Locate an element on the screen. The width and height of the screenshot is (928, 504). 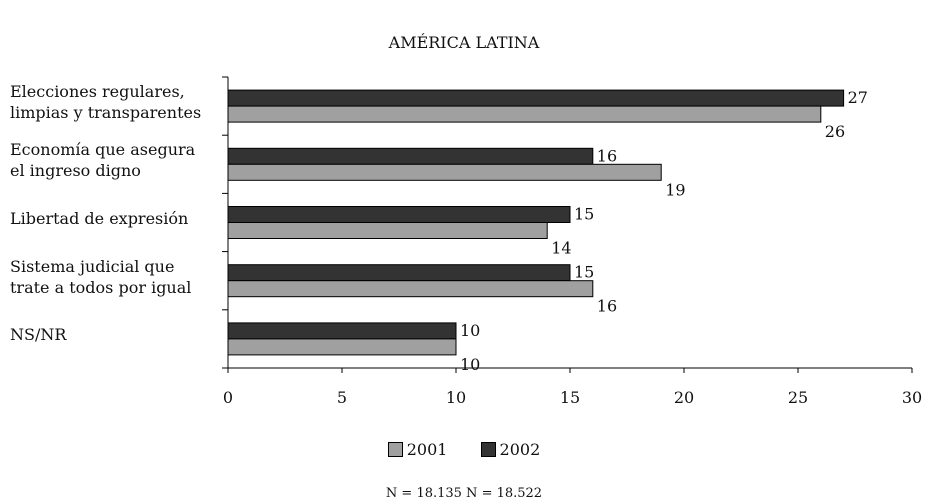
data-label-2002-4: 10 is located at coordinates (470, 330).